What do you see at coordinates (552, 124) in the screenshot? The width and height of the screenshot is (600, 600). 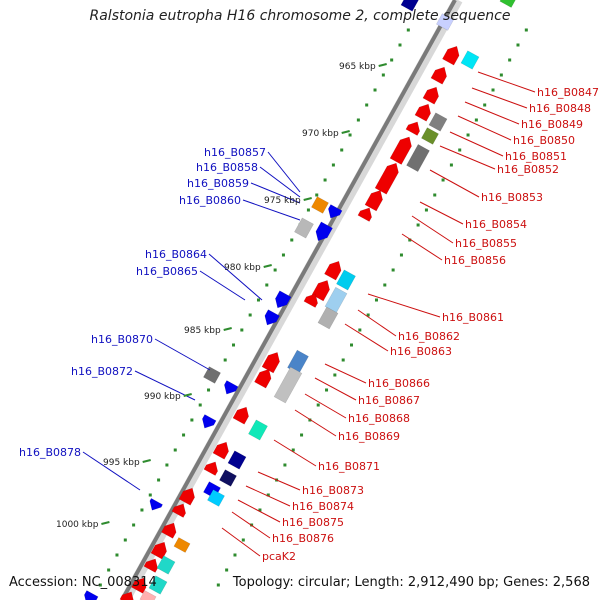 I see `right-gene-label: h16_B0849` at bounding box center [552, 124].